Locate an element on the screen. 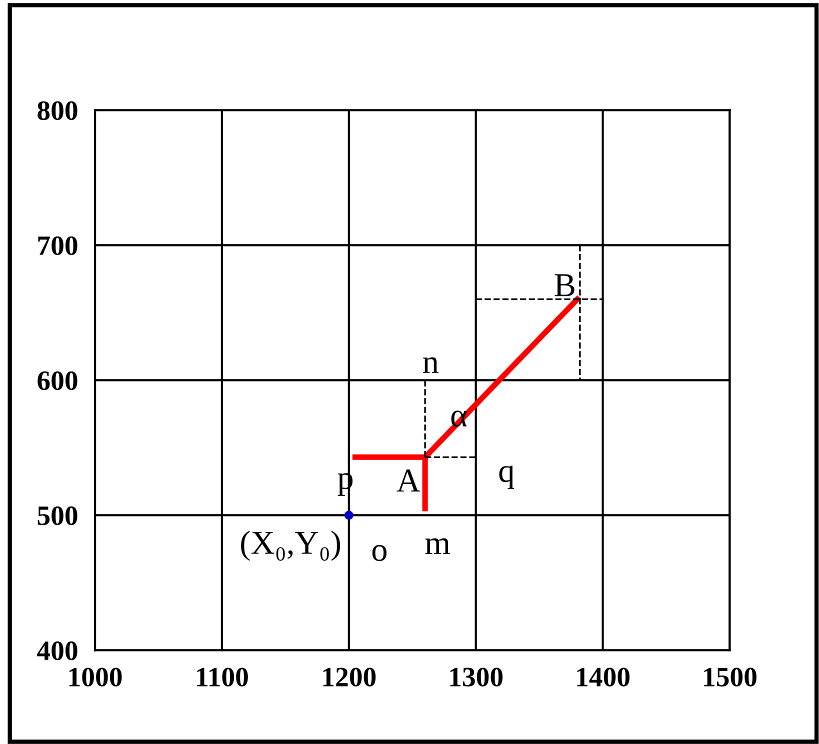 The width and height of the screenshot is (819, 744). annotation: B is located at coordinates (564, 285).